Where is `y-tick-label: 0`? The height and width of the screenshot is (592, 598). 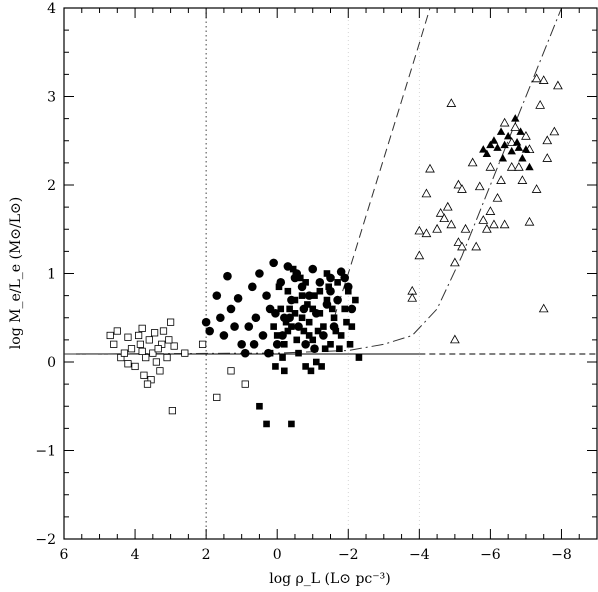 y-tick-label: 0 is located at coordinates (51, 363).